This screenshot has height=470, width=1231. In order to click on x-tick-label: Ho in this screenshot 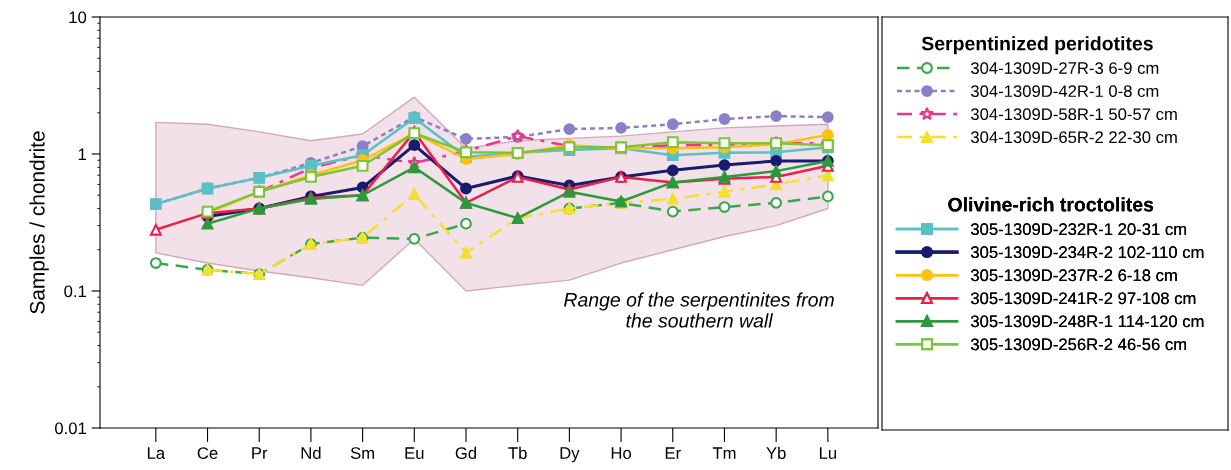, I will do `click(621, 453)`.